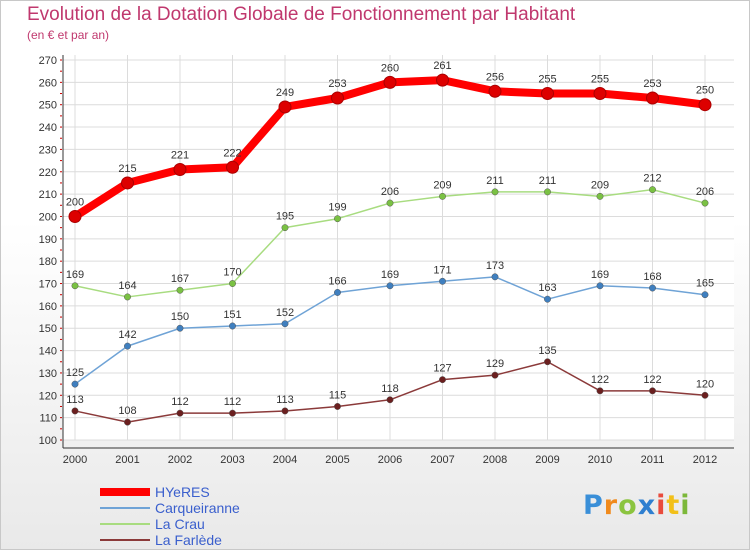 Image resolution: width=750 pixels, height=550 pixels. Describe the element at coordinates (180, 413) in the screenshot. I see `point-la-farl-de-2002` at that location.